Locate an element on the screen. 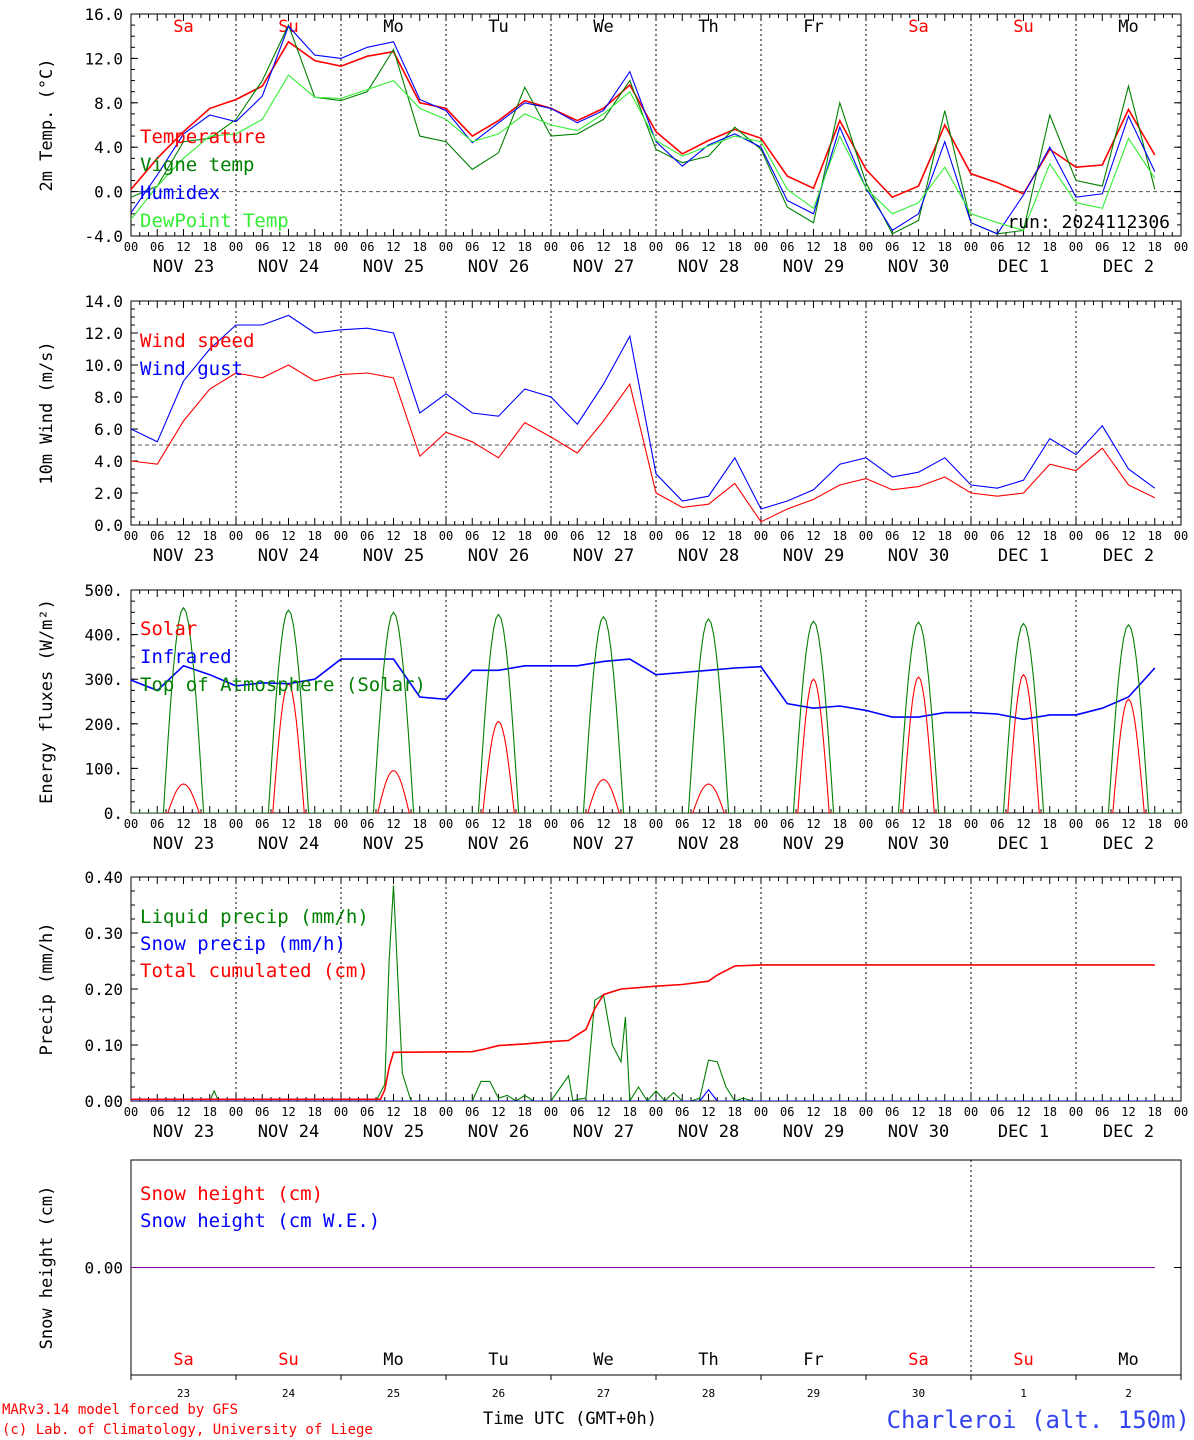 This screenshot has height=1440, width=1194. y-tick-label: 0.20 is located at coordinates (103, 989).